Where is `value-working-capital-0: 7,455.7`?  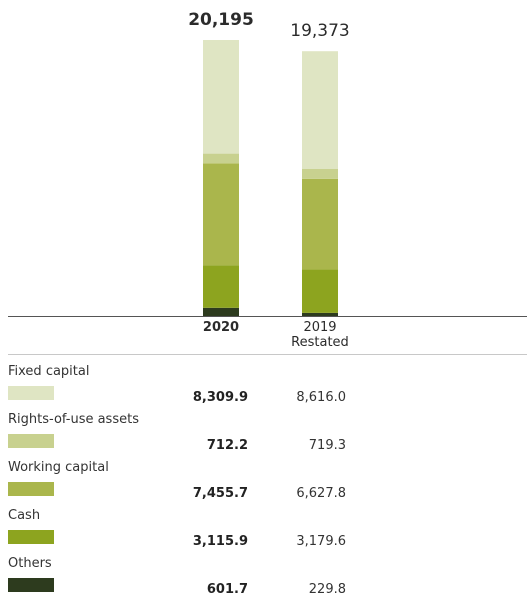
value-working-capital-0: 7,455.7 is located at coordinates (220, 493).